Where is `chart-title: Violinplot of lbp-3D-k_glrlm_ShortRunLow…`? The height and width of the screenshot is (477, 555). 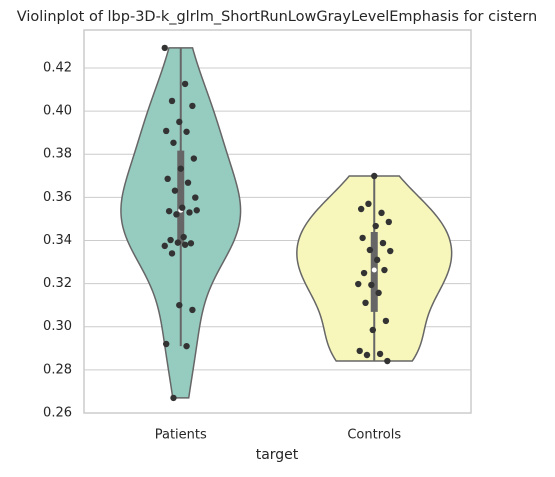 chart-title: Violinplot of lbp-3D-k_glrlm_ShortRunLow… is located at coordinates (277, 17).